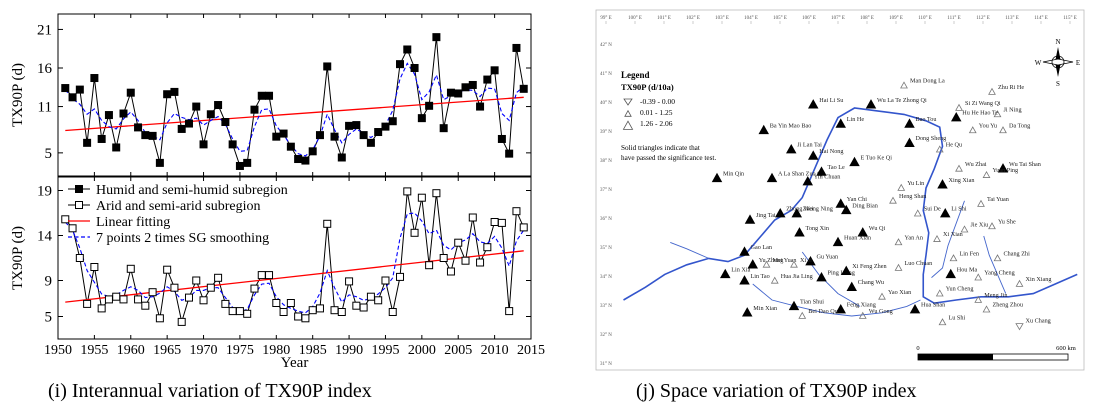 This screenshot has height=416, width=1094. I want to click on map-lon-label: 106° E, so click(809, 18).